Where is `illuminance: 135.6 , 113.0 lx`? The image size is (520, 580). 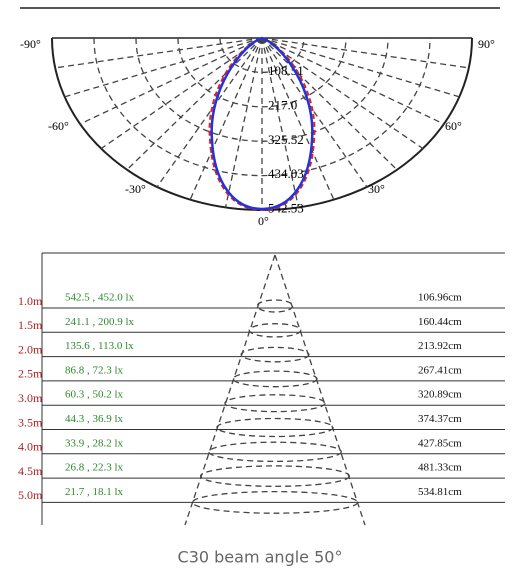
illuminance: 135.6 , 113.0 lx is located at coordinates (99, 346).